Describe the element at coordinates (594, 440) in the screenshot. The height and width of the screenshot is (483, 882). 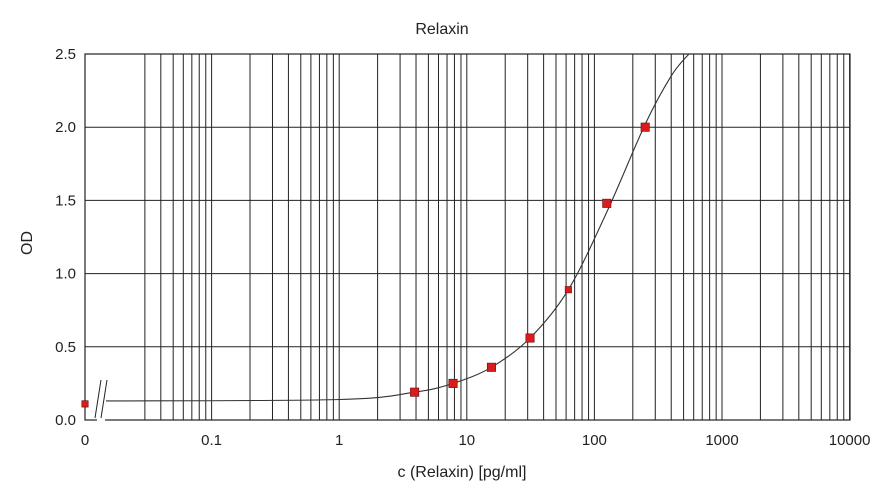
I see `x-tick-label: 100` at that location.